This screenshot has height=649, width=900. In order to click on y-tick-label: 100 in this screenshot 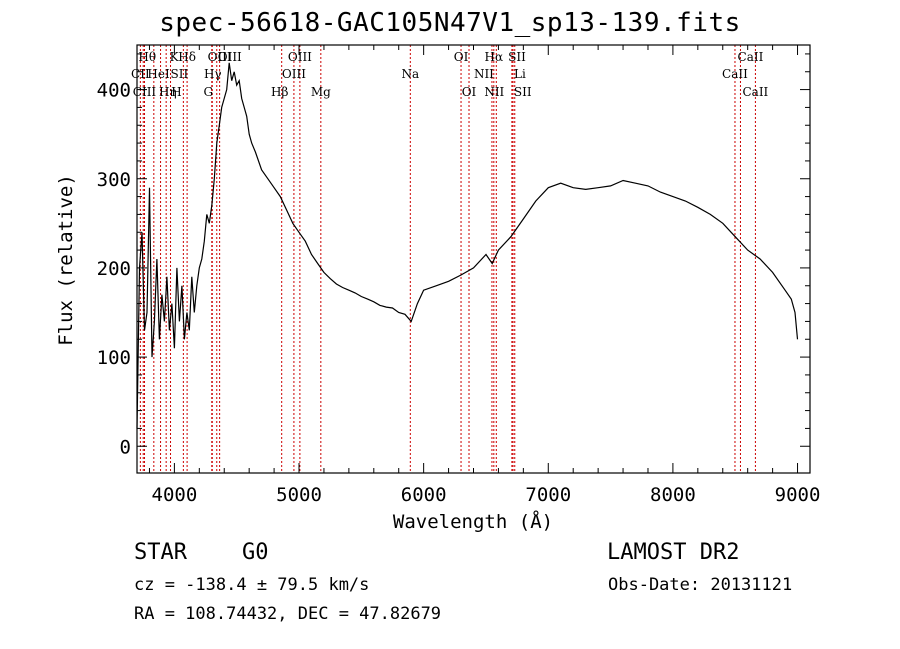, I will do `click(114, 358)`.